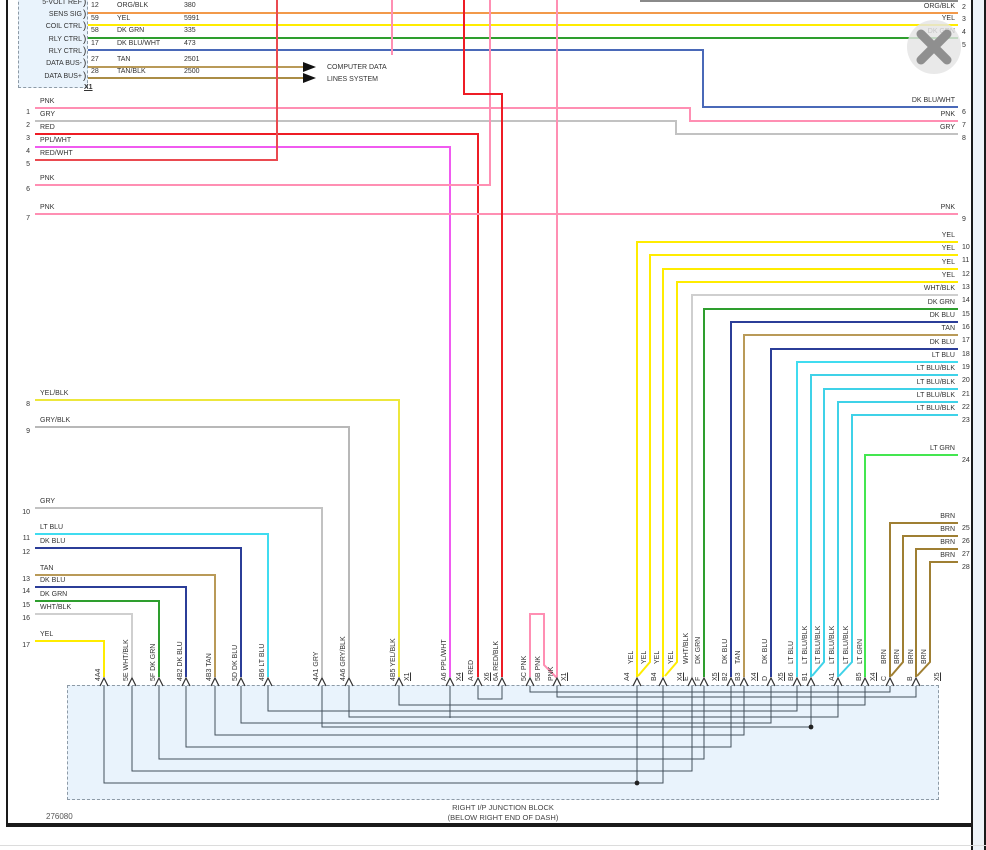 This screenshot has height=850, width=986. I want to click on wire-right-23-ltblublk, so click(898, 545).